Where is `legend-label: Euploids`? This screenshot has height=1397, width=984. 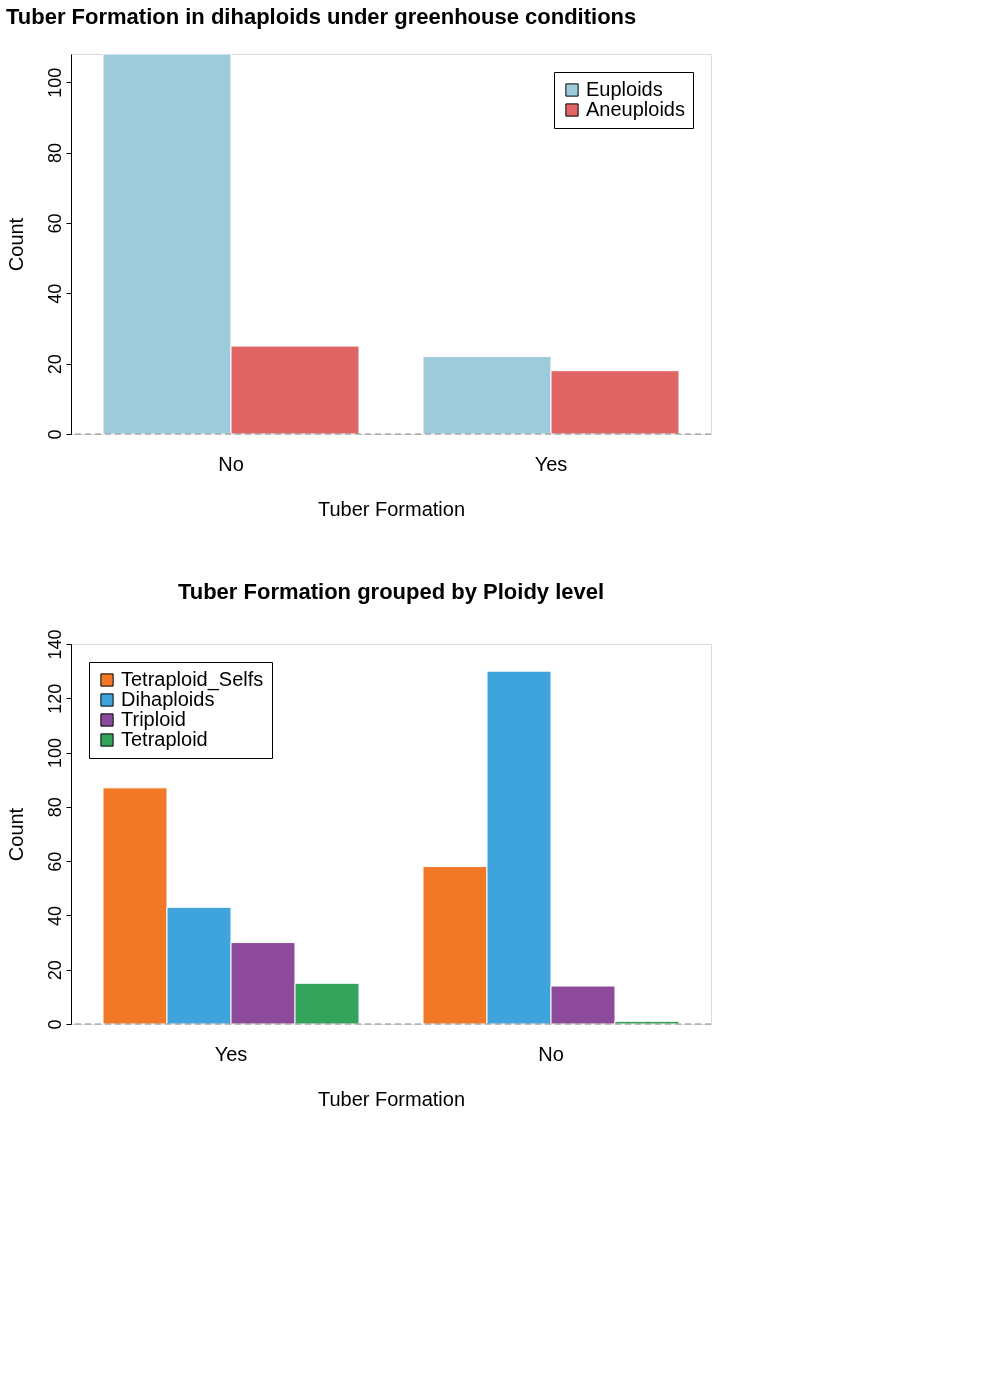
legend-label: Euploids is located at coordinates (624, 89).